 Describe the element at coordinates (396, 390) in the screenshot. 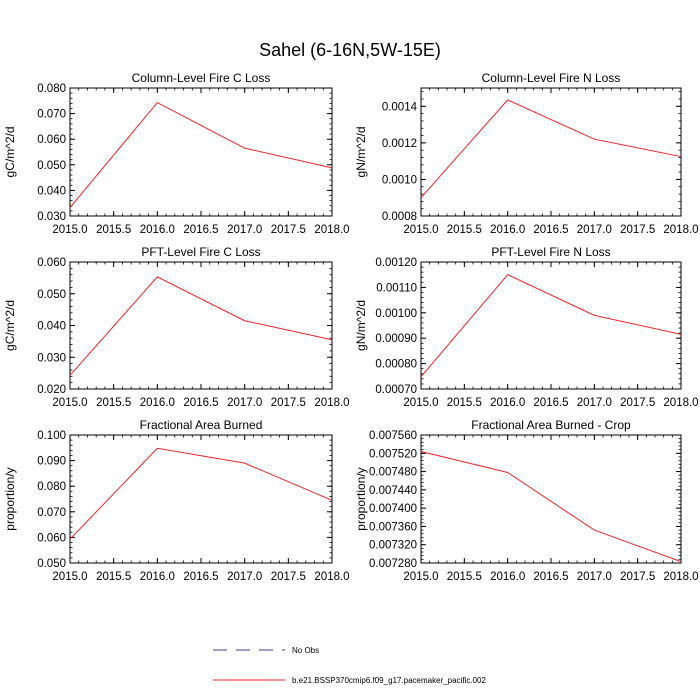

I see `y-tick-label: 0.00070` at that location.